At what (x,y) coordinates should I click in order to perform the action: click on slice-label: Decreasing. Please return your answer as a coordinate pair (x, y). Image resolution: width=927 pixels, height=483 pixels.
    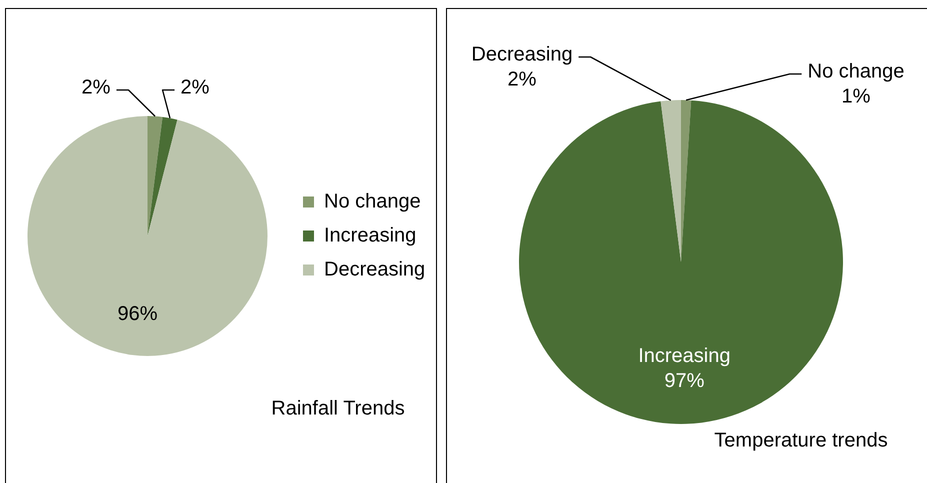
    Looking at the image, I should click on (522, 55).